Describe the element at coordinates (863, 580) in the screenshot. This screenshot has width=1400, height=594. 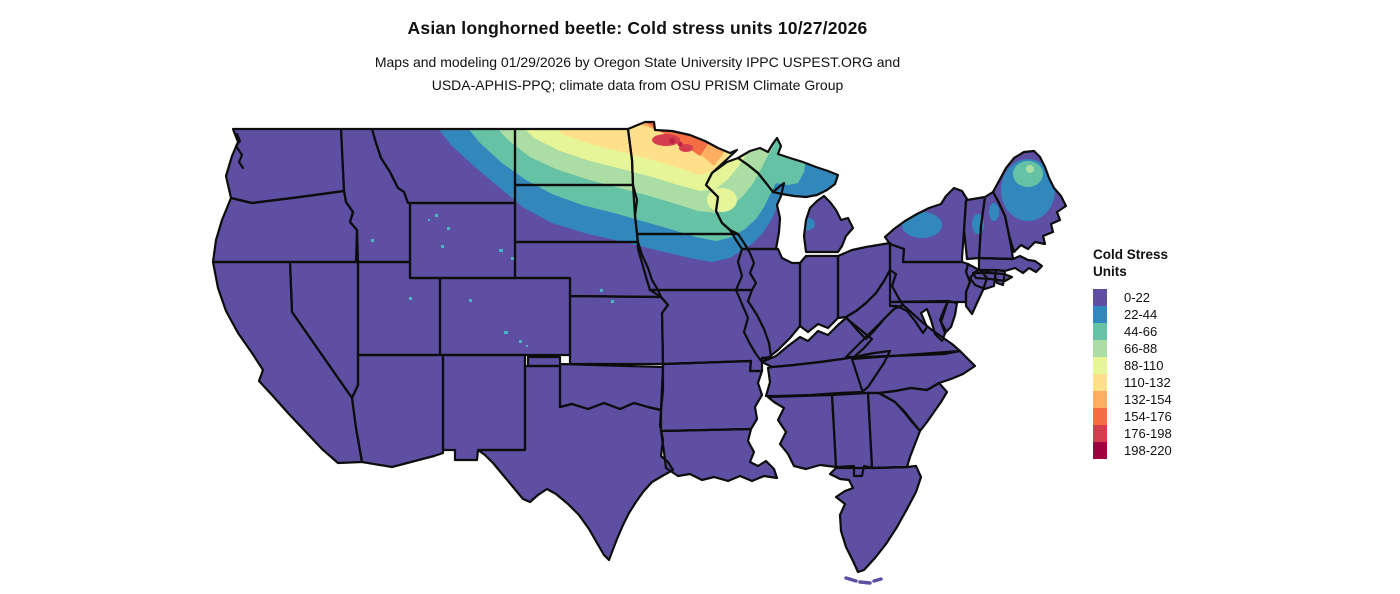
I see `florida-keys` at that location.